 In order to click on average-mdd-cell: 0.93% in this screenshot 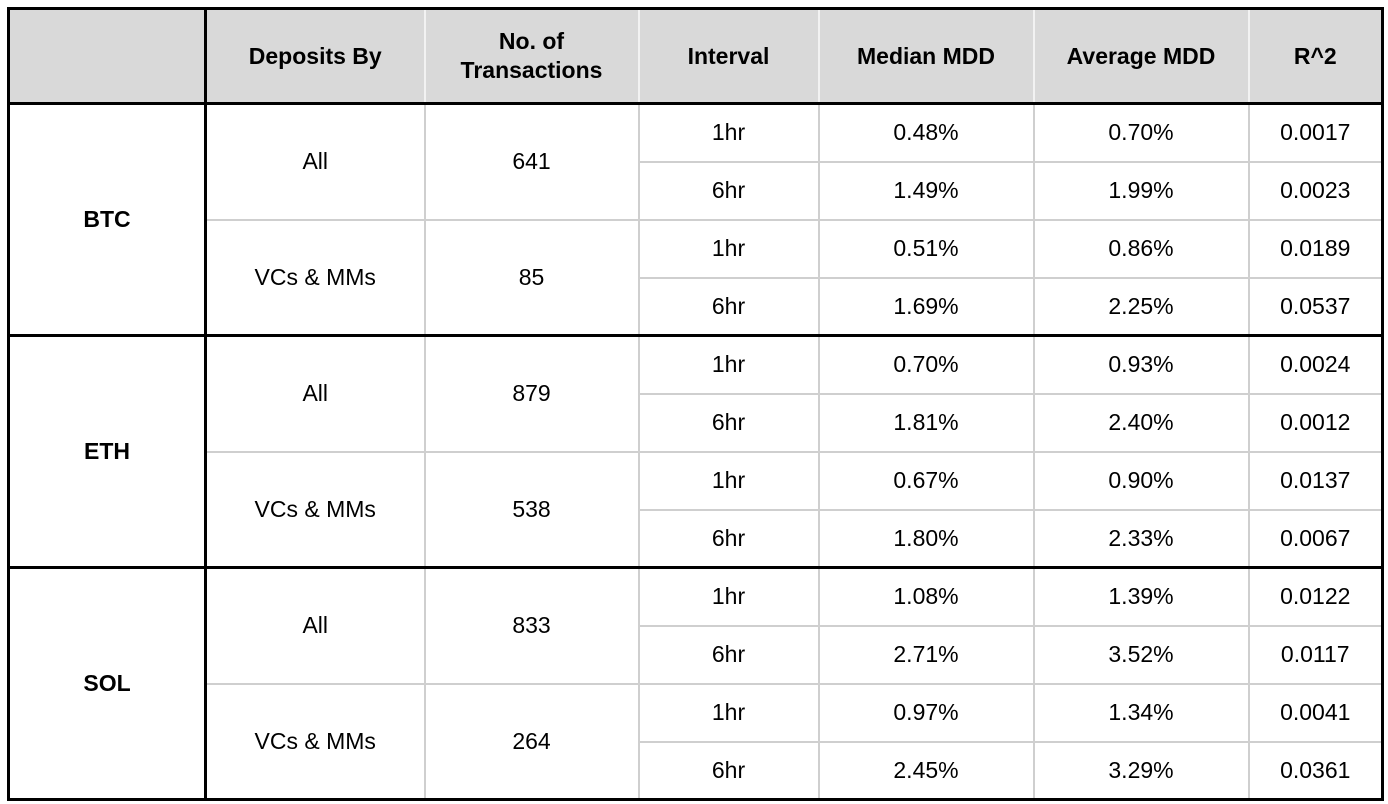, I will do `click(1141, 364)`.